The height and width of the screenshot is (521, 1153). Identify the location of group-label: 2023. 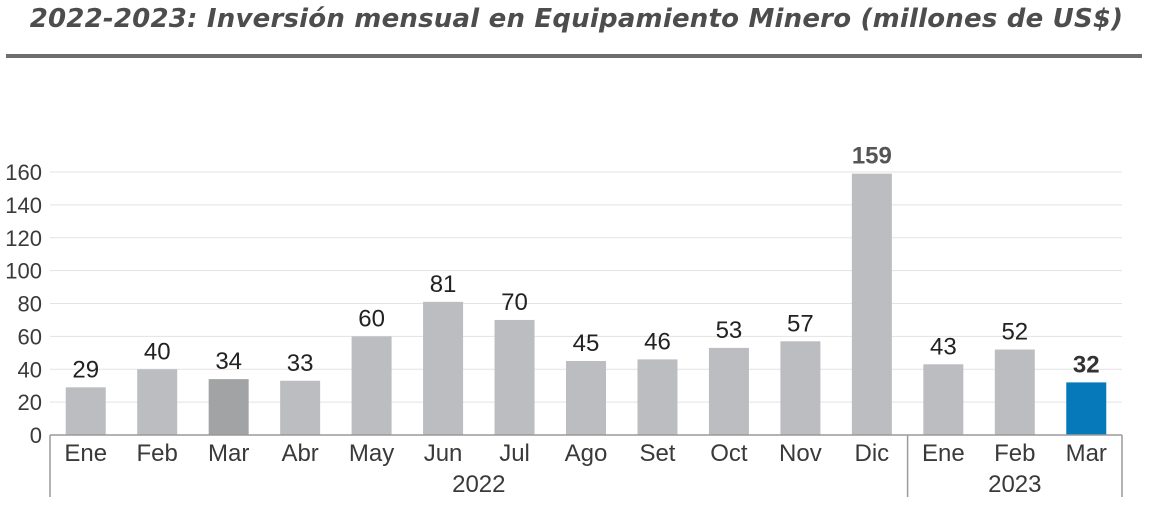
(1014, 484).